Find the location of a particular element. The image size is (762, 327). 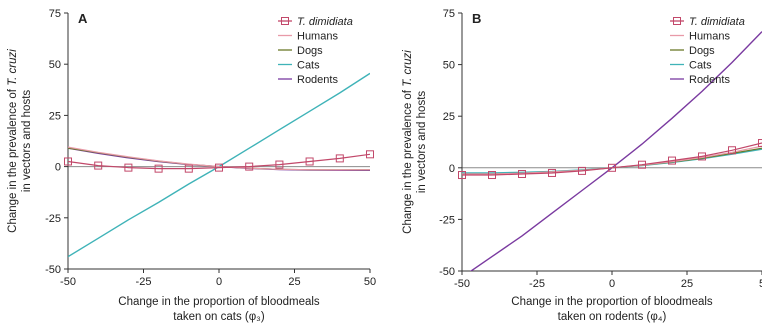

x-axis-label-line2: taken on rodents (φ₄) is located at coordinates (612, 317).